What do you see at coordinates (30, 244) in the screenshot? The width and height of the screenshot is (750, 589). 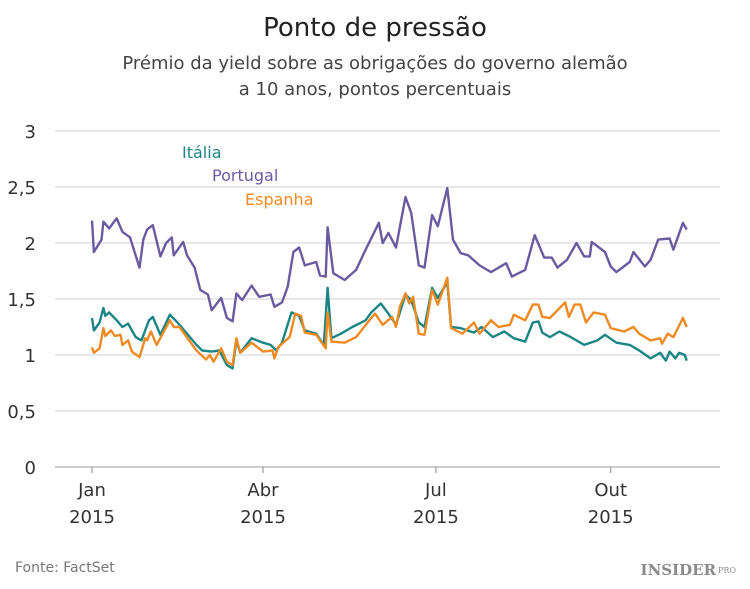 I see `y-tick-label: 2` at bounding box center [30, 244].